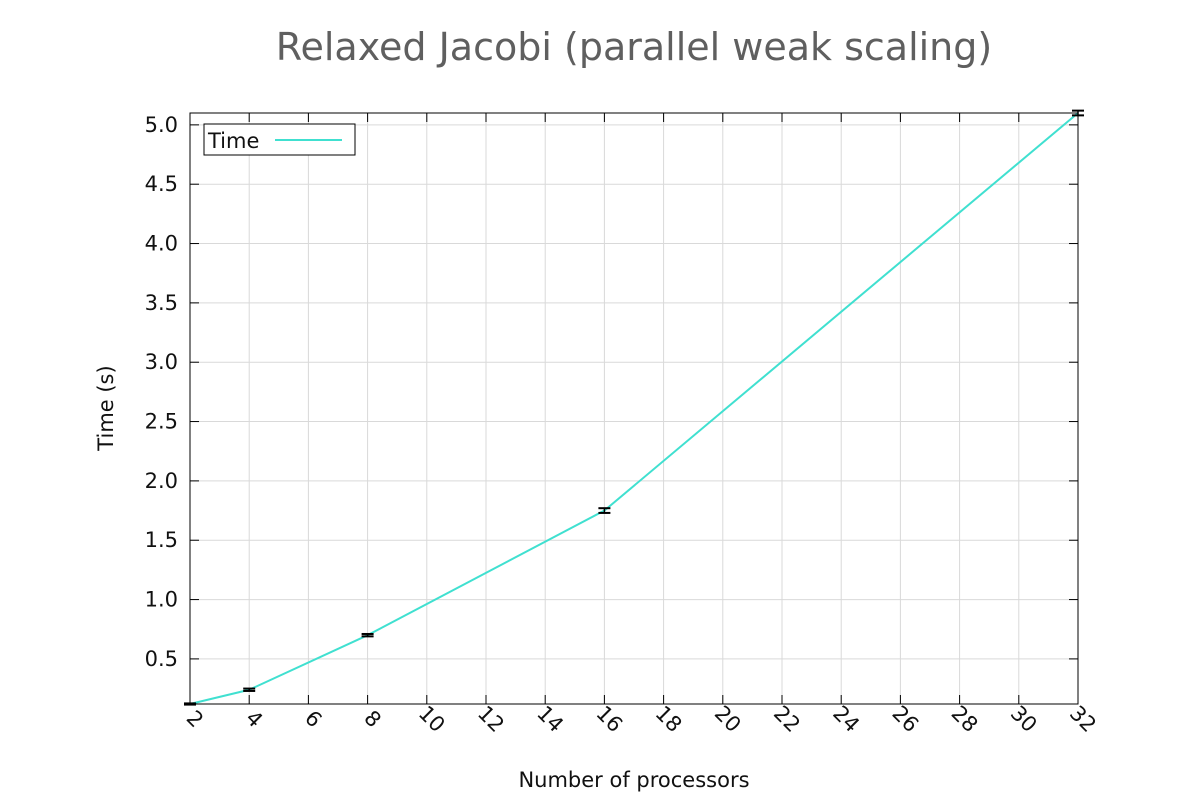 This screenshot has height=800, width=1202. Describe the element at coordinates (254, 719) in the screenshot. I see `x-tick-label-4: 4` at that location.